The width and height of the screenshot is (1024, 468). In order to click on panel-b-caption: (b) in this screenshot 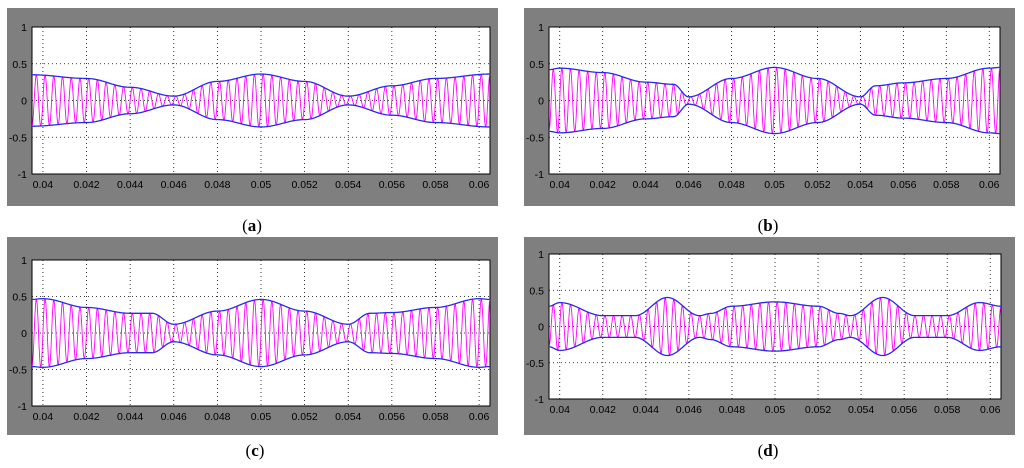, I will do `click(768, 225)`.